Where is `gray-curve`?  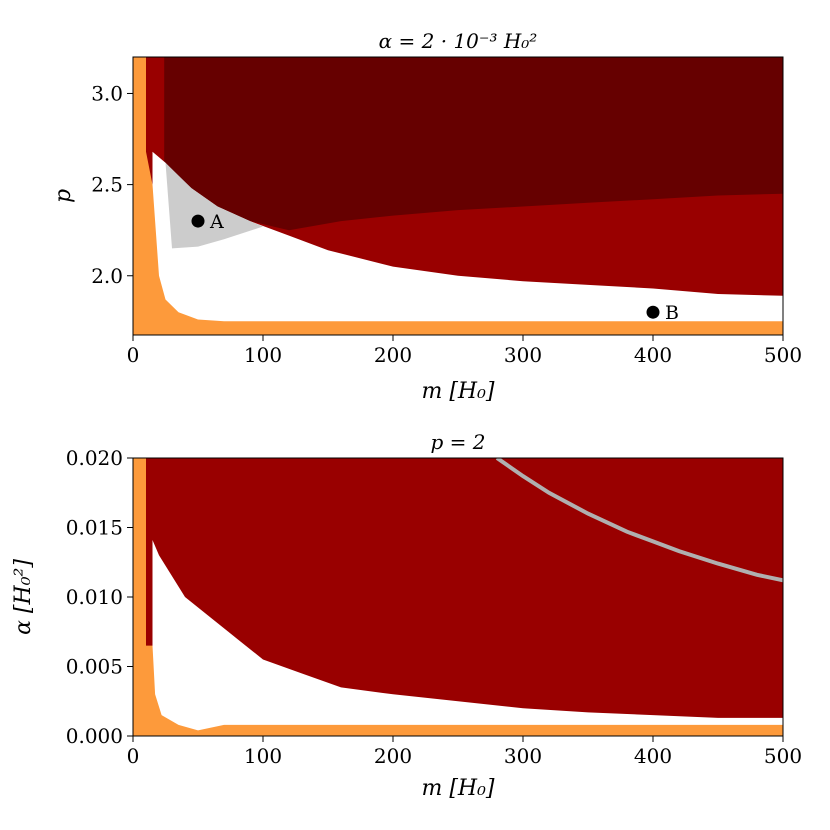
gray-curve is located at coordinates (639, 520).